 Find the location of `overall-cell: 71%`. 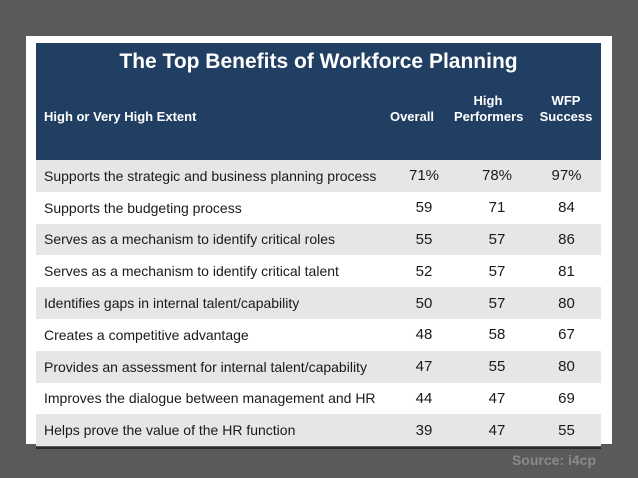

overall-cell: 71% is located at coordinates (424, 176).